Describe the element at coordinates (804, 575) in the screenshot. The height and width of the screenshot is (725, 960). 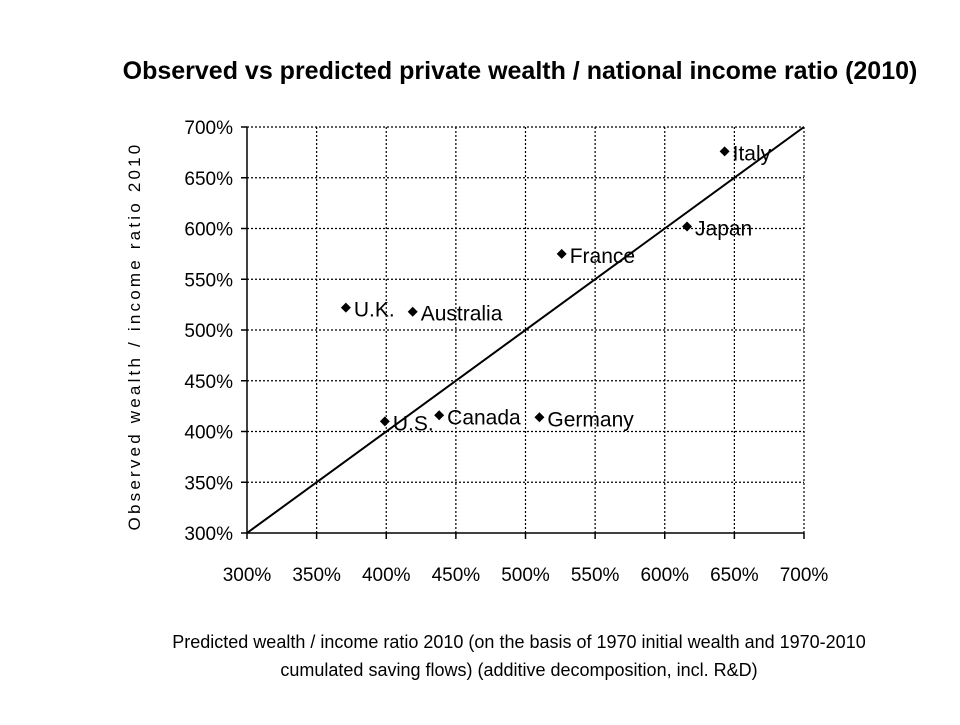
I see `x-tick-label: 700%` at that location.